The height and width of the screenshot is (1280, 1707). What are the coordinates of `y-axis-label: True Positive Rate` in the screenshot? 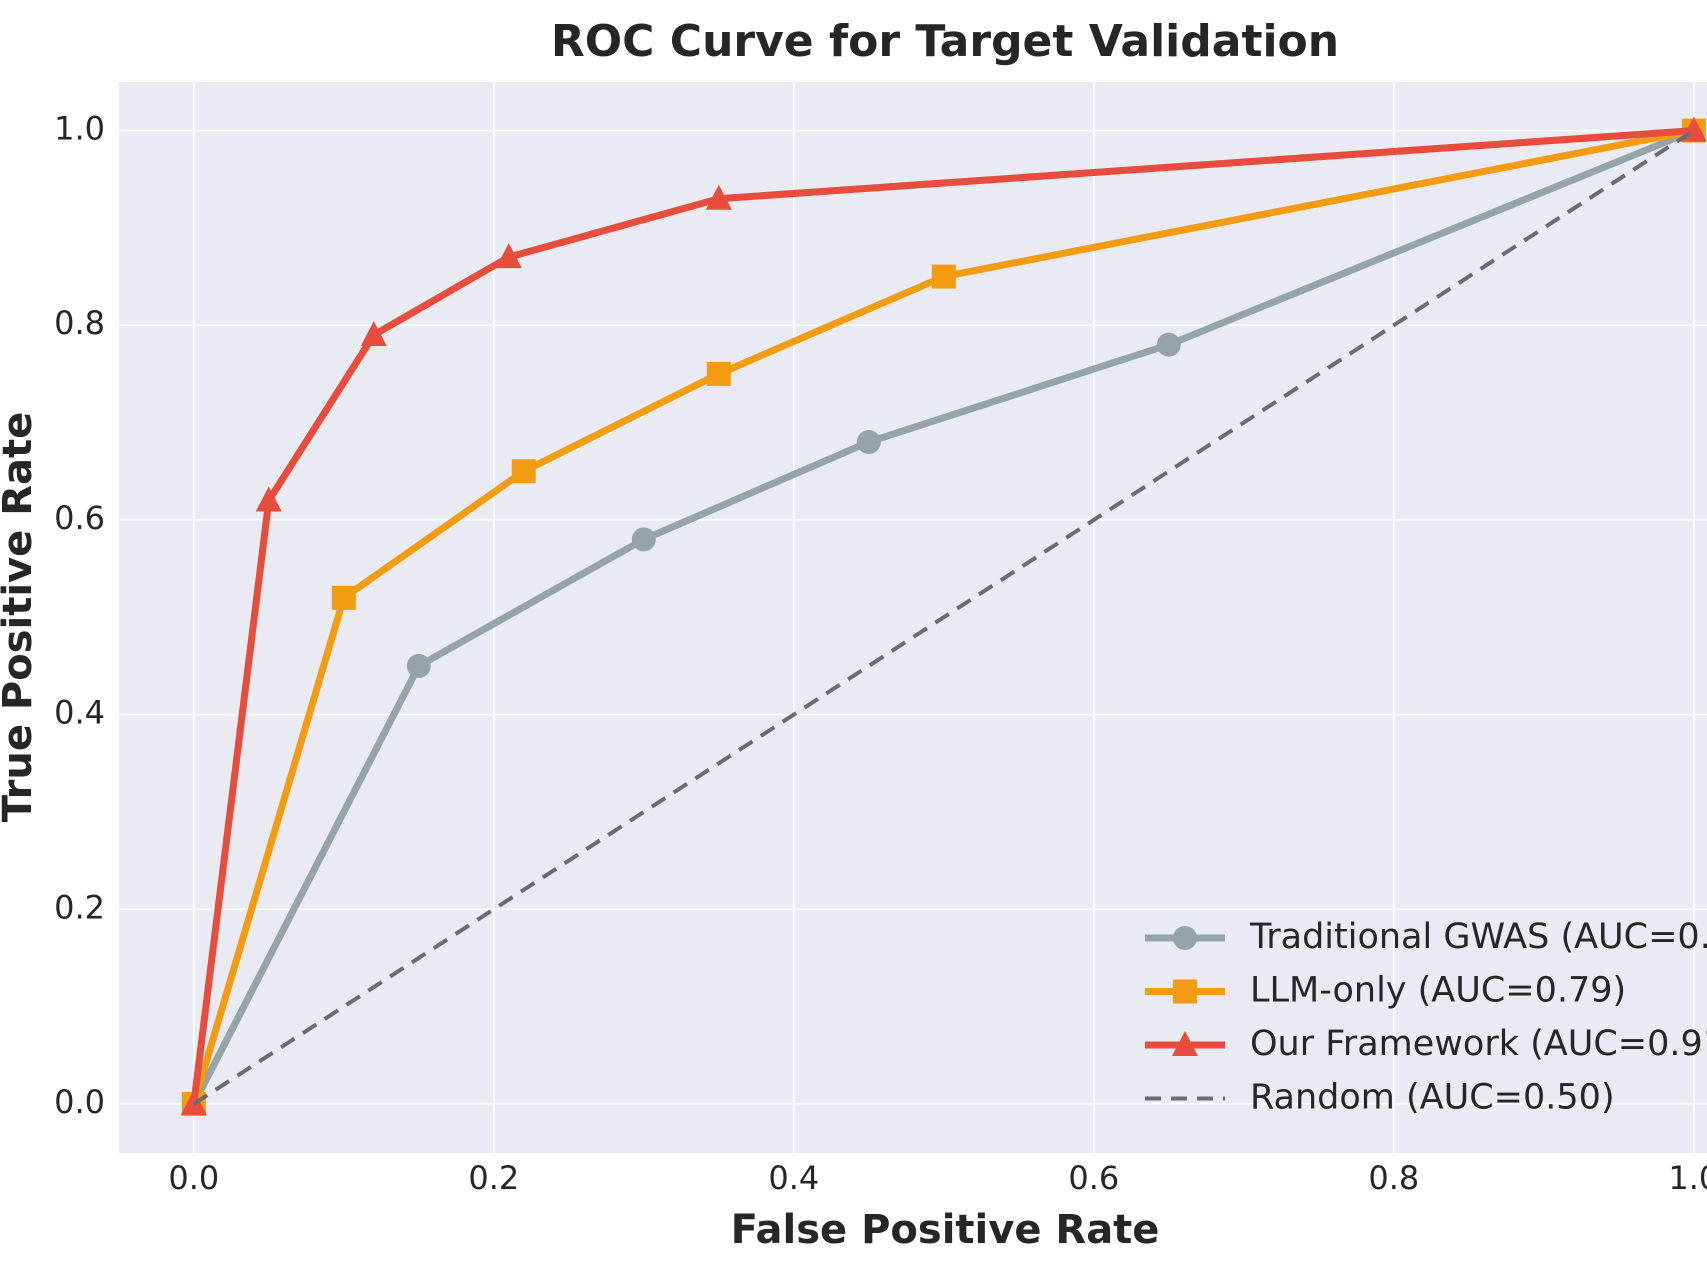 It's located at (20, 617).